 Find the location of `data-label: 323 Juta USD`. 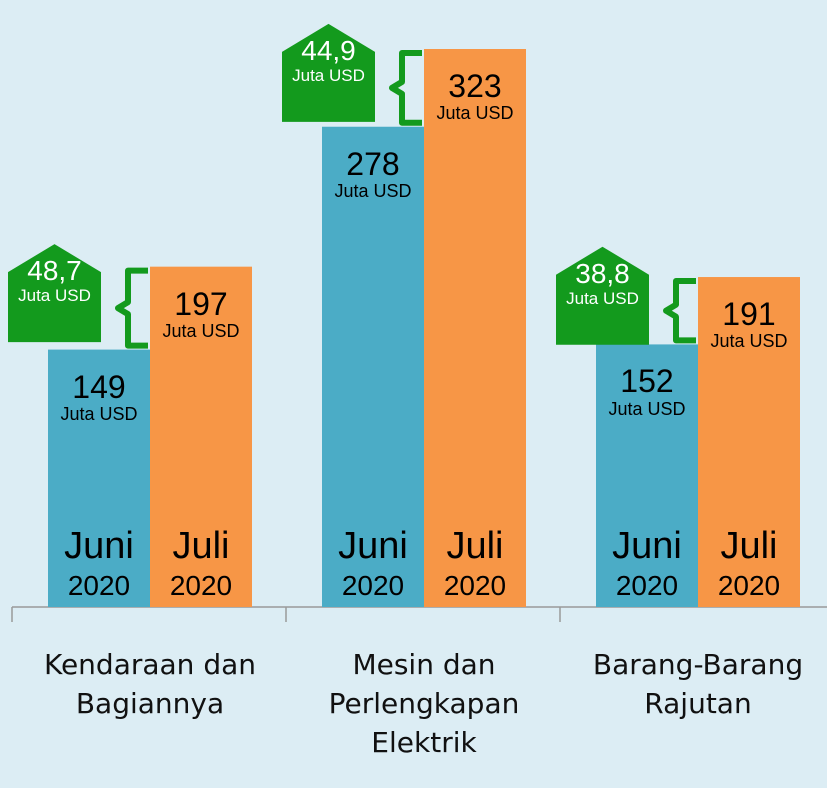

data-label: 323 Juta USD is located at coordinates (475, 96).